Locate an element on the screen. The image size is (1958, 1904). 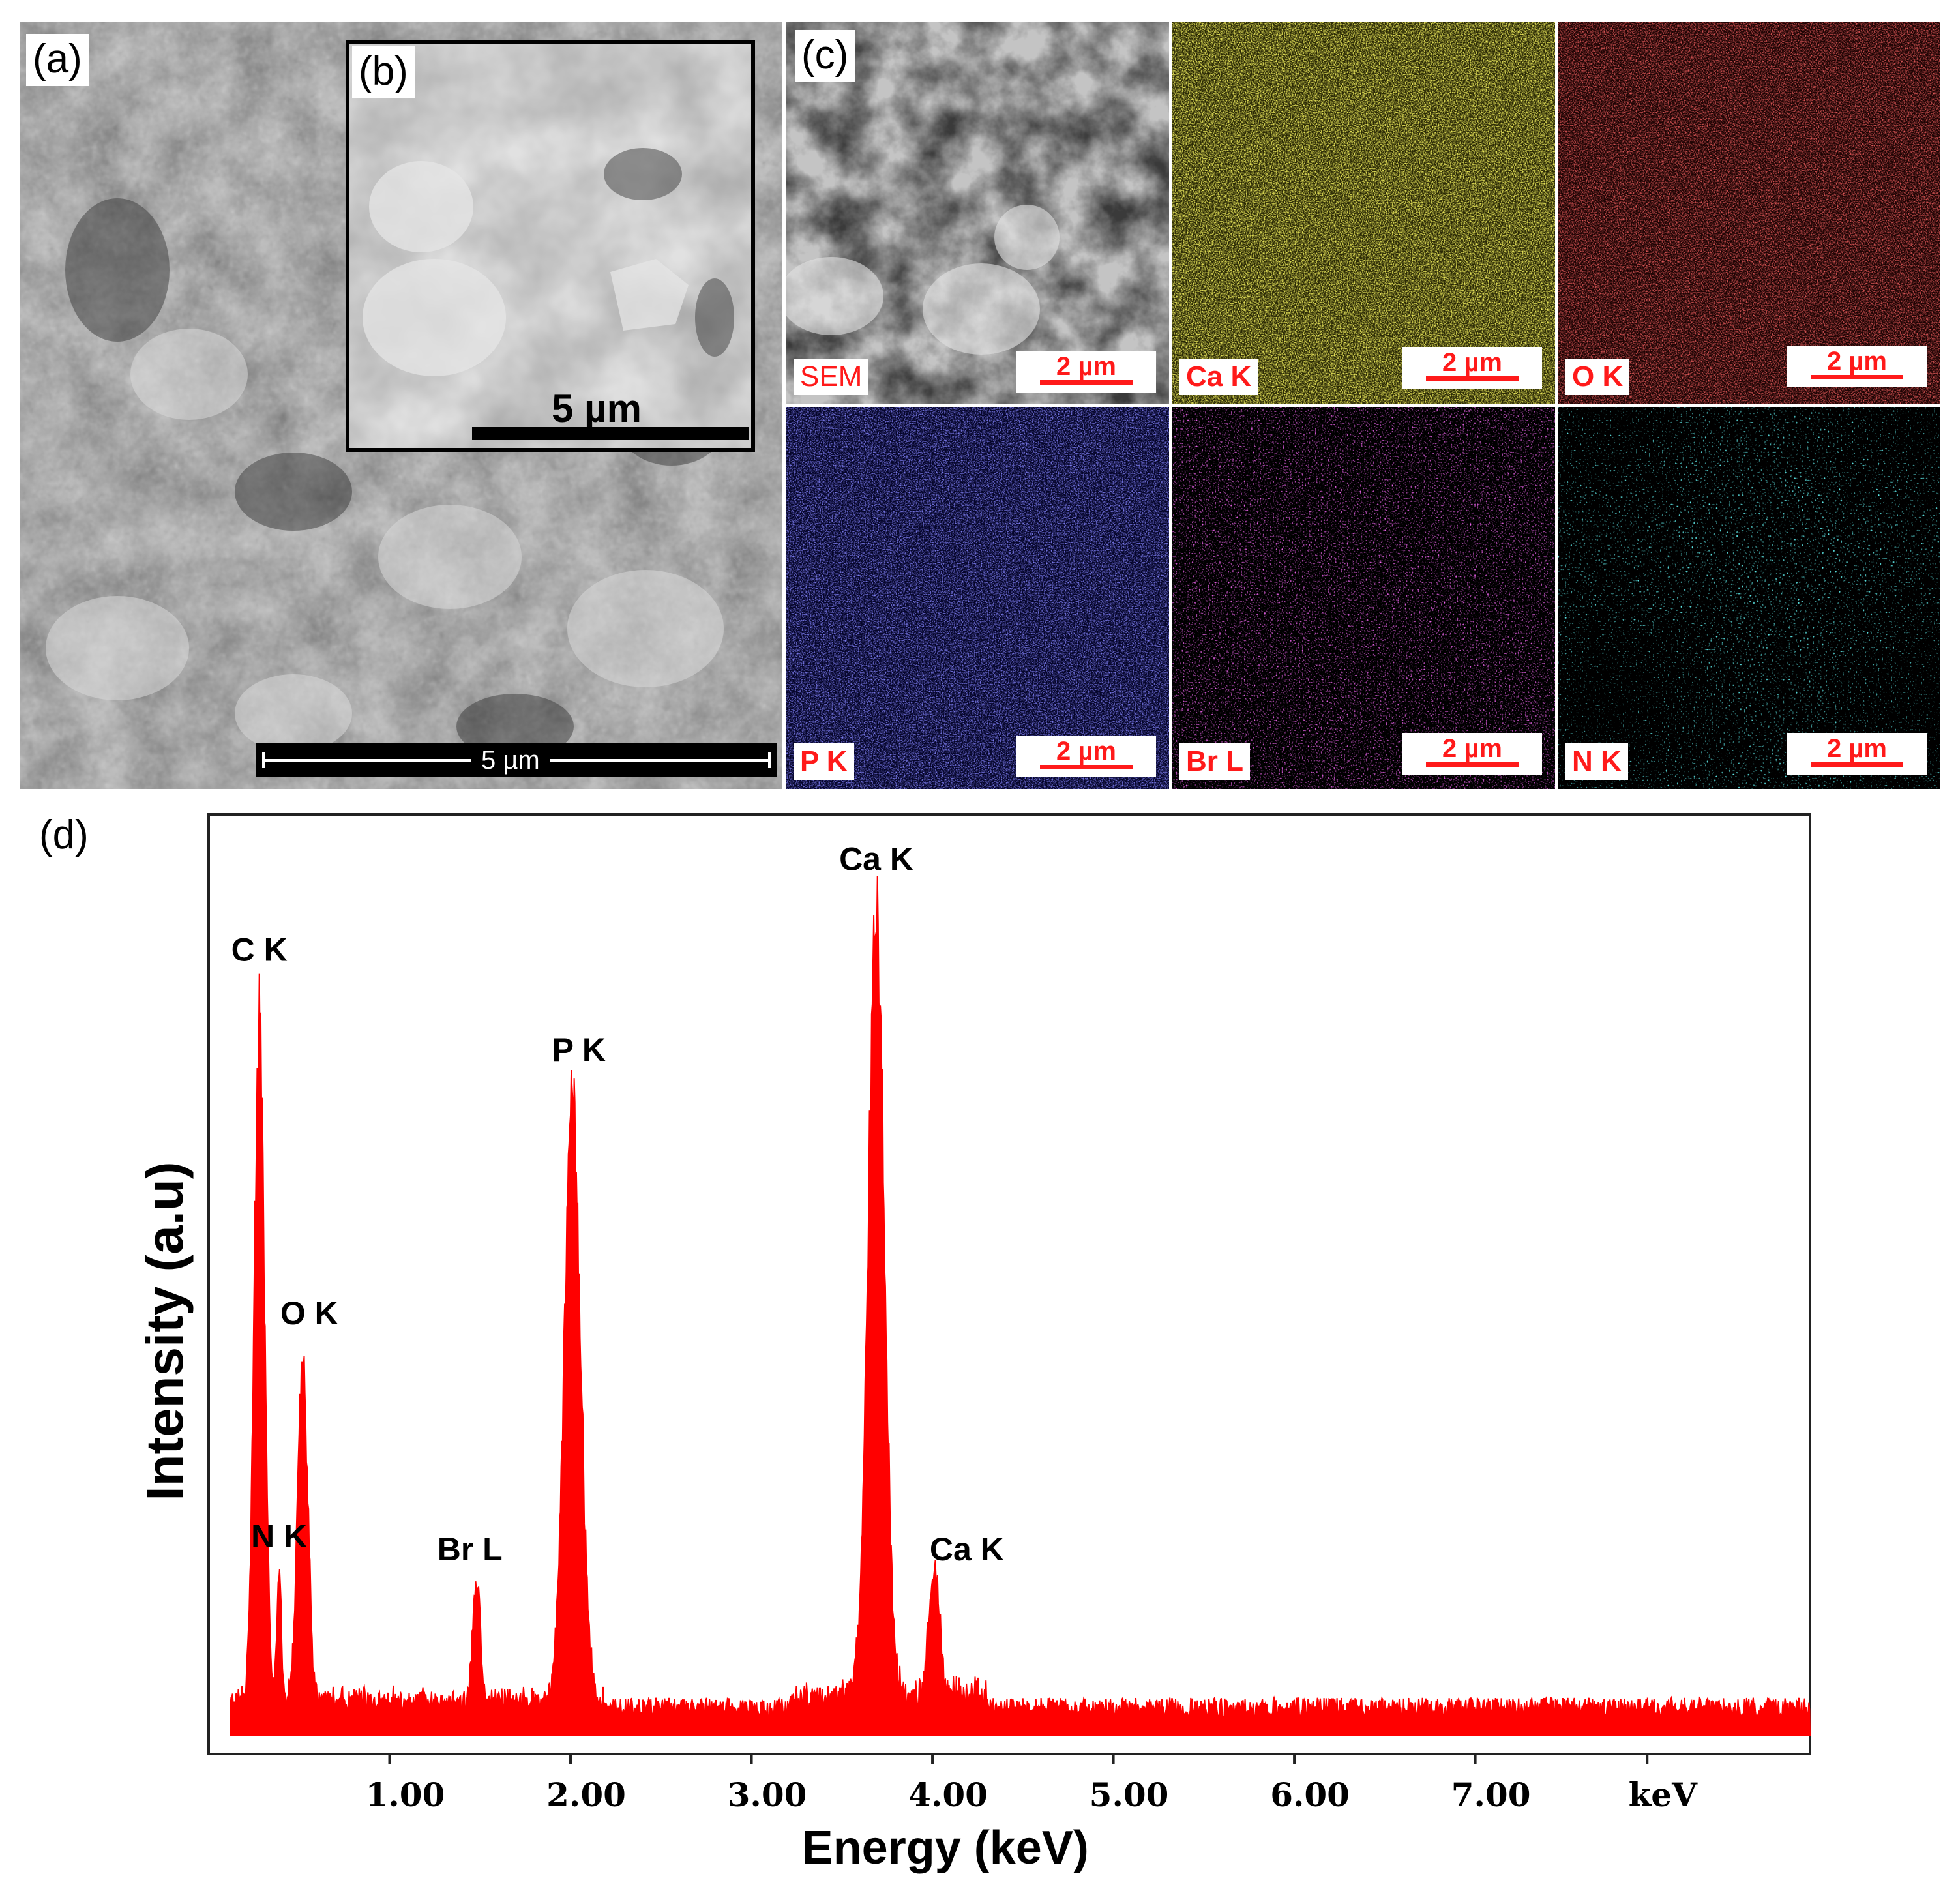
map-br-l-label: Br L is located at coordinates (1215, 762).